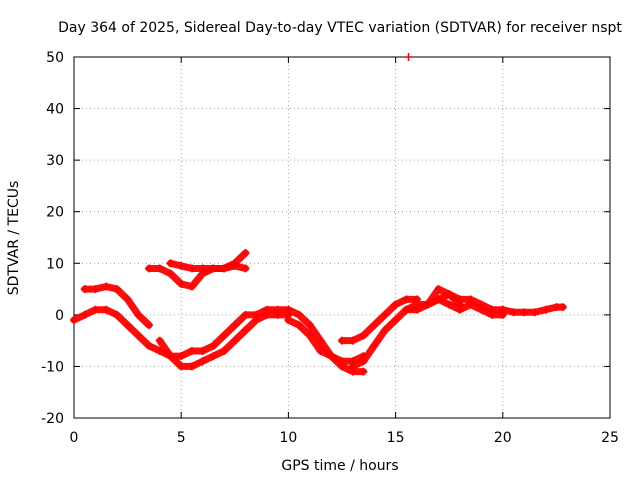  I want to click on series-track-i, so click(484, 301).